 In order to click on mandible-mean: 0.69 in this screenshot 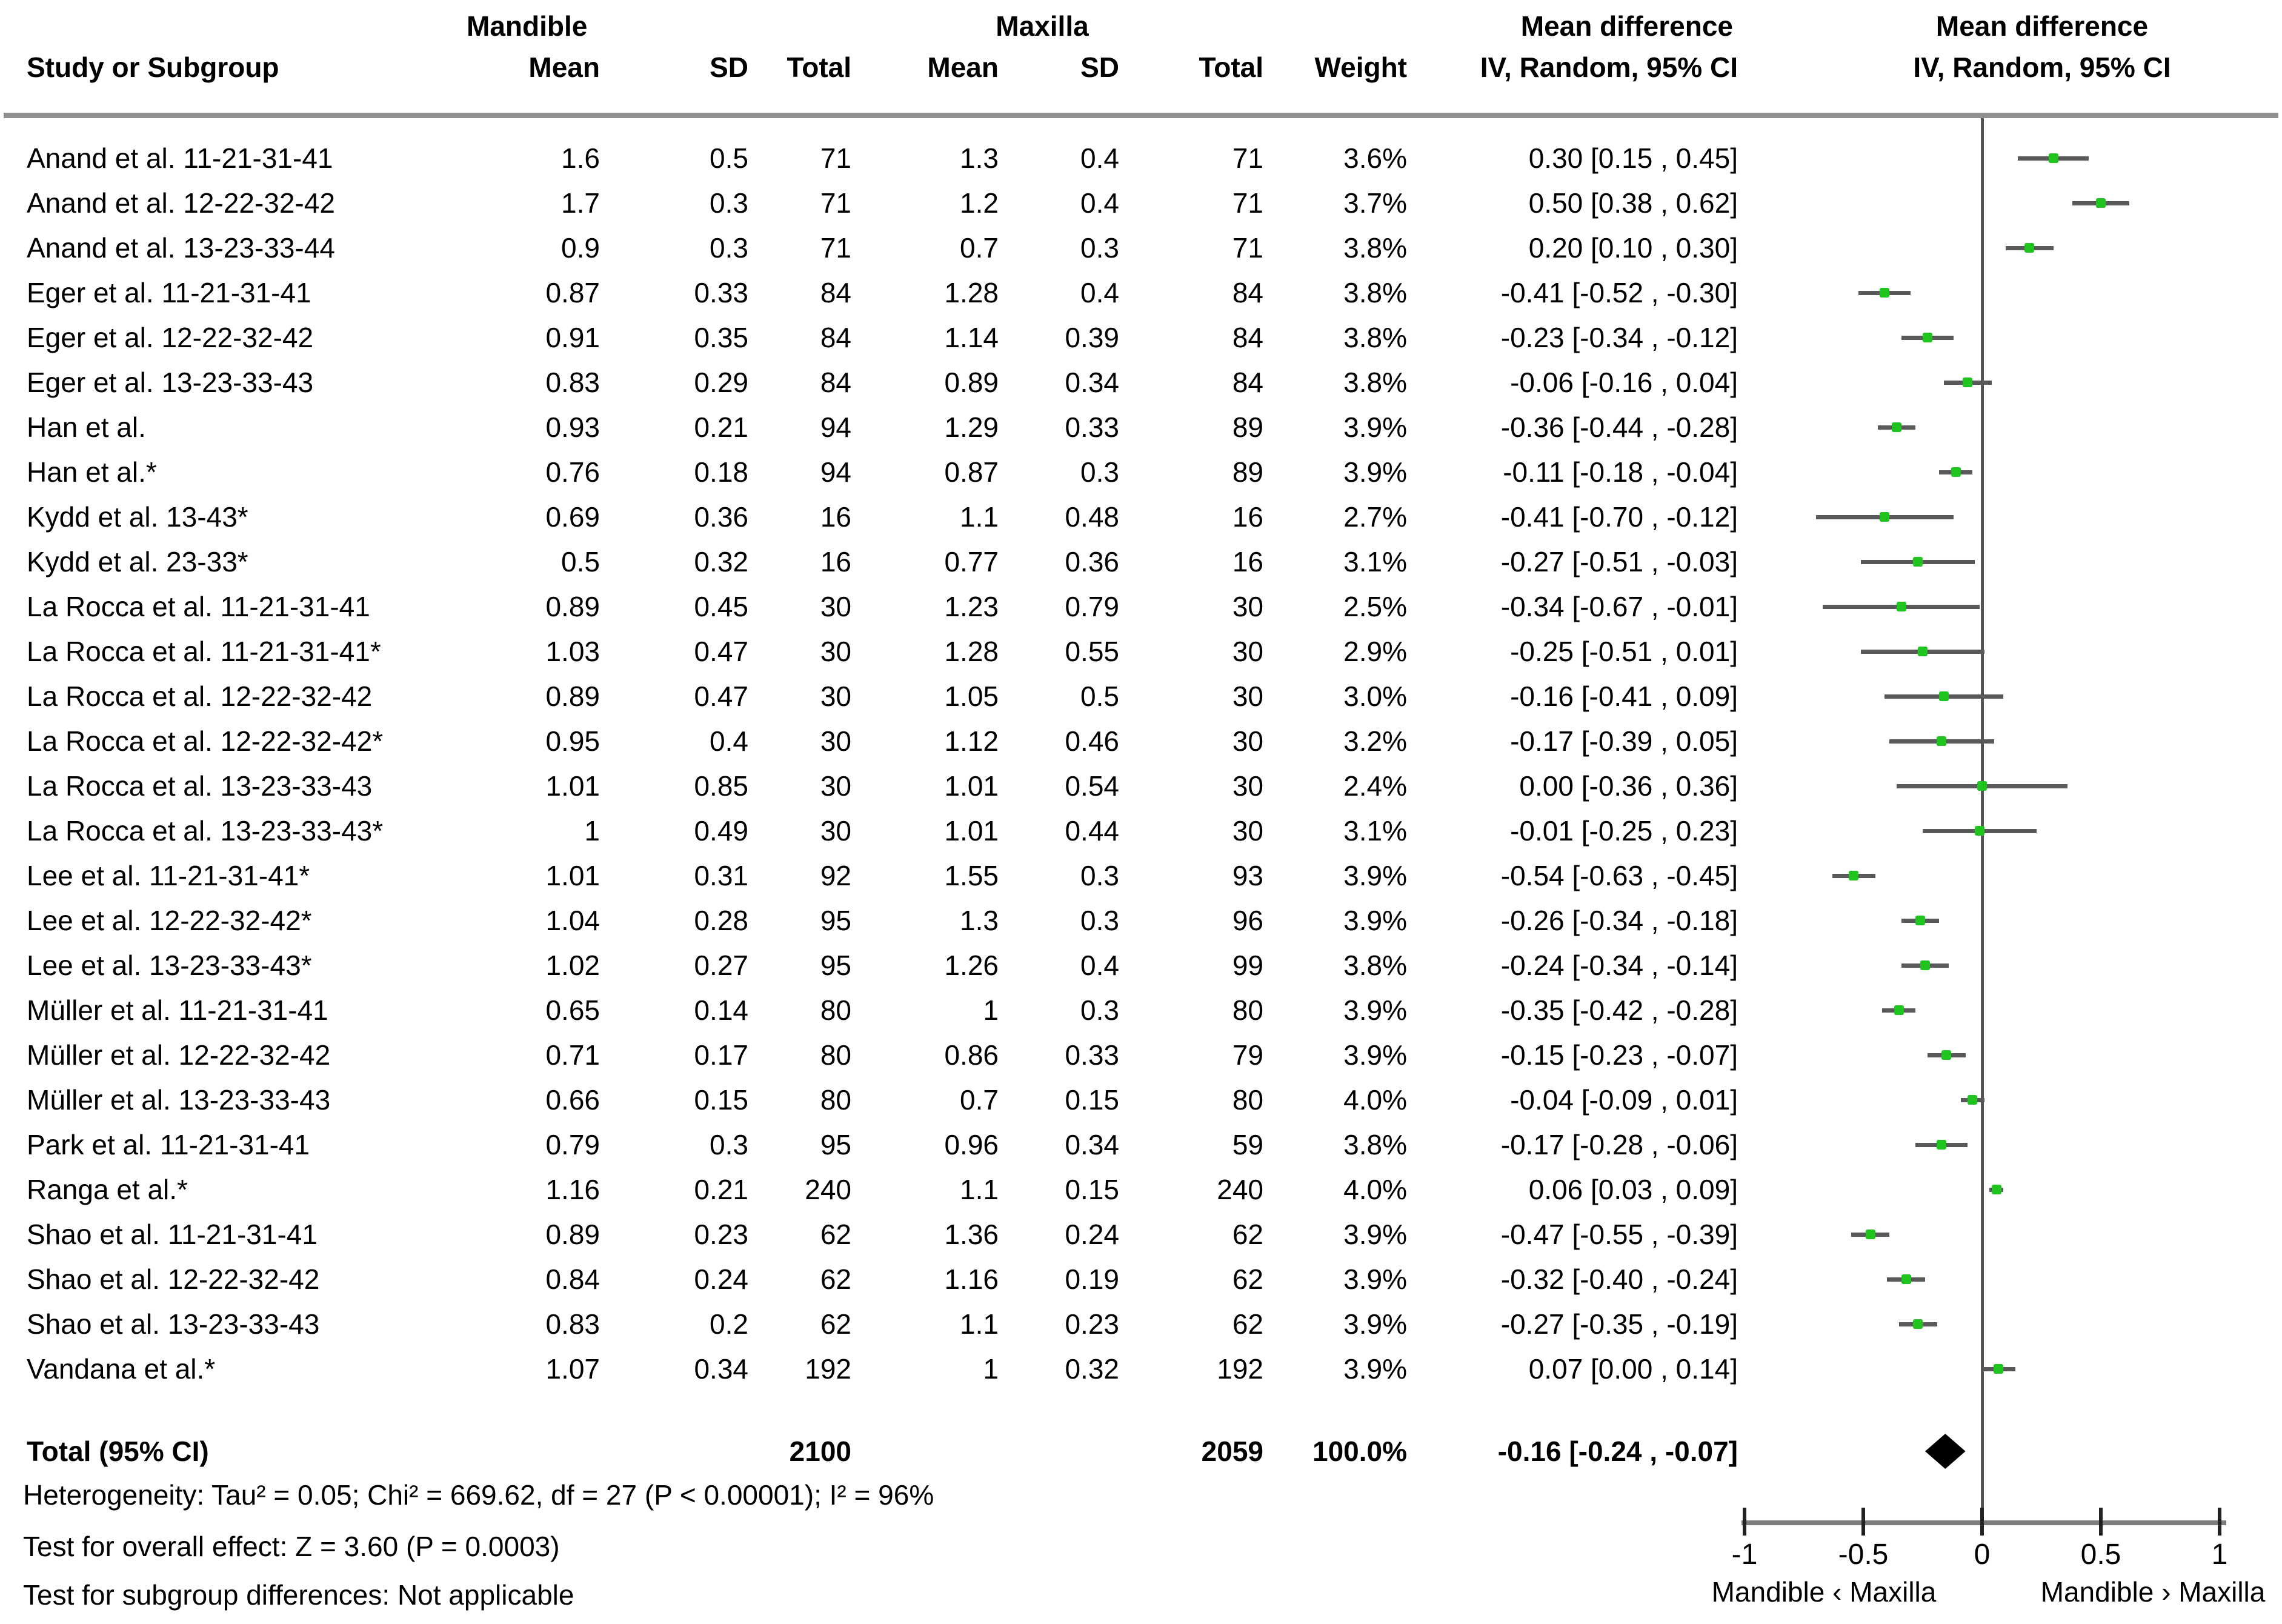, I will do `click(572, 517)`.